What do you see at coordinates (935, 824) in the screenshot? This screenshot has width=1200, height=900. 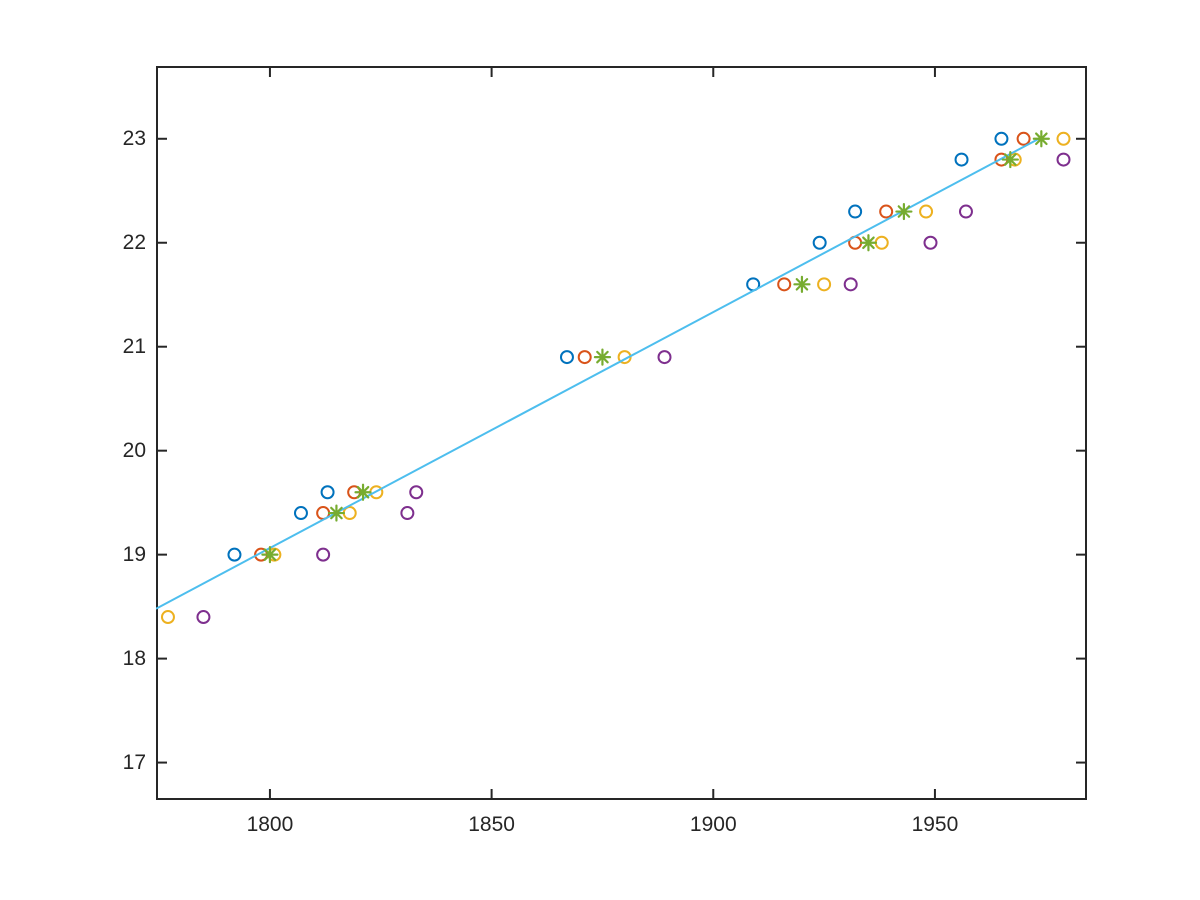 I see `x-tick-label: 1950` at bounding box center [935, 824].